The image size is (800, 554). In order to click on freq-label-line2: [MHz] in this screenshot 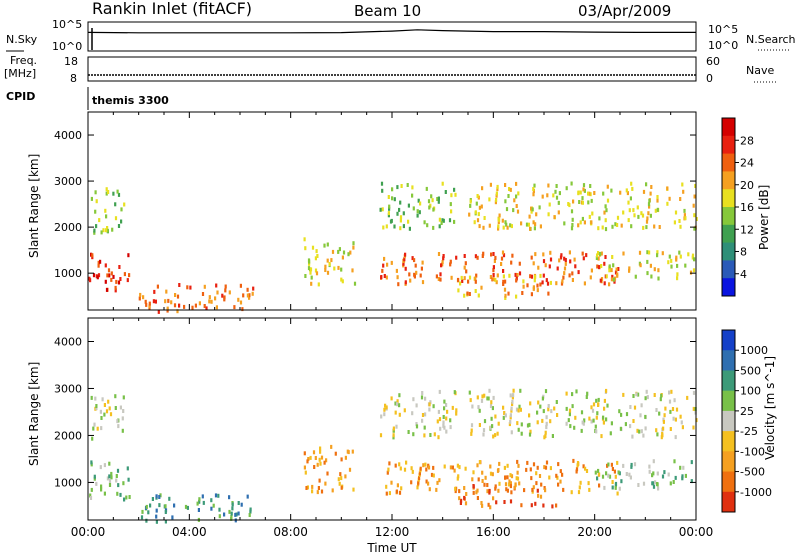, I will do `click(20, 73)`.